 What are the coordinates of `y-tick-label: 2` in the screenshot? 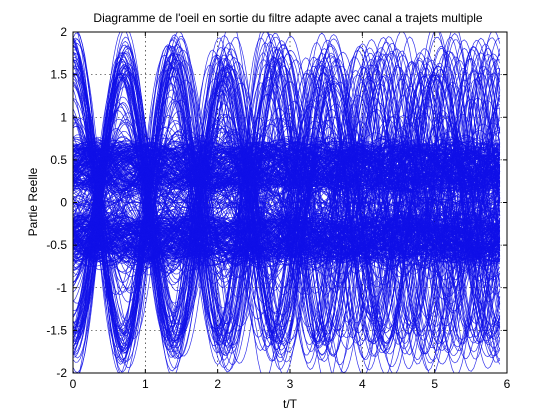 It's located at (63, 32).